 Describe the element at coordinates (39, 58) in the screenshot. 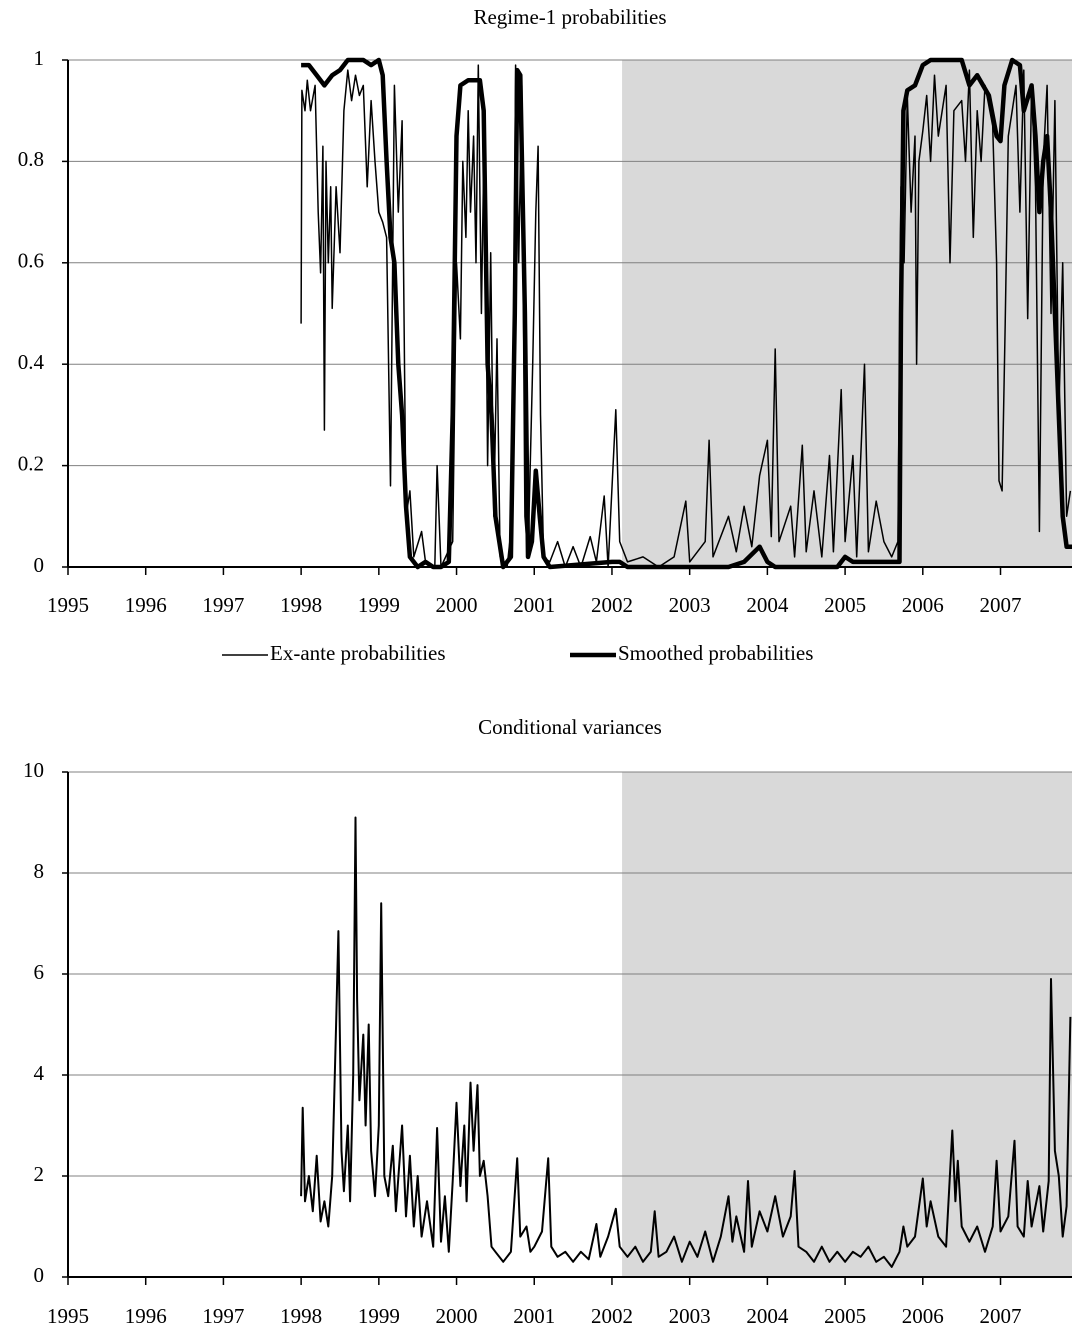

I see `y-tick-label: 1` at that location.